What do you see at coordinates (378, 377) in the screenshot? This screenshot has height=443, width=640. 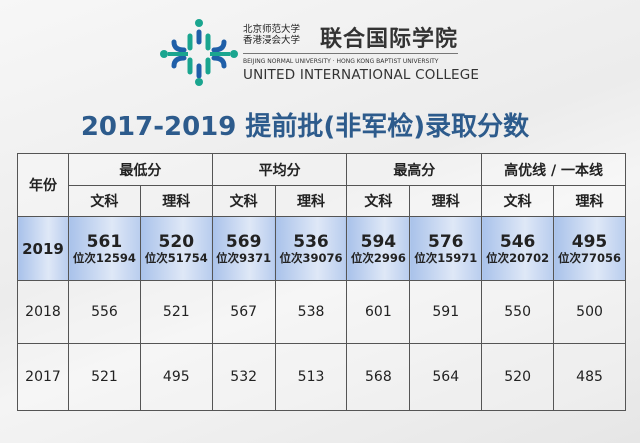 I see `score-cell: 568` at bounding box center [378, 377].